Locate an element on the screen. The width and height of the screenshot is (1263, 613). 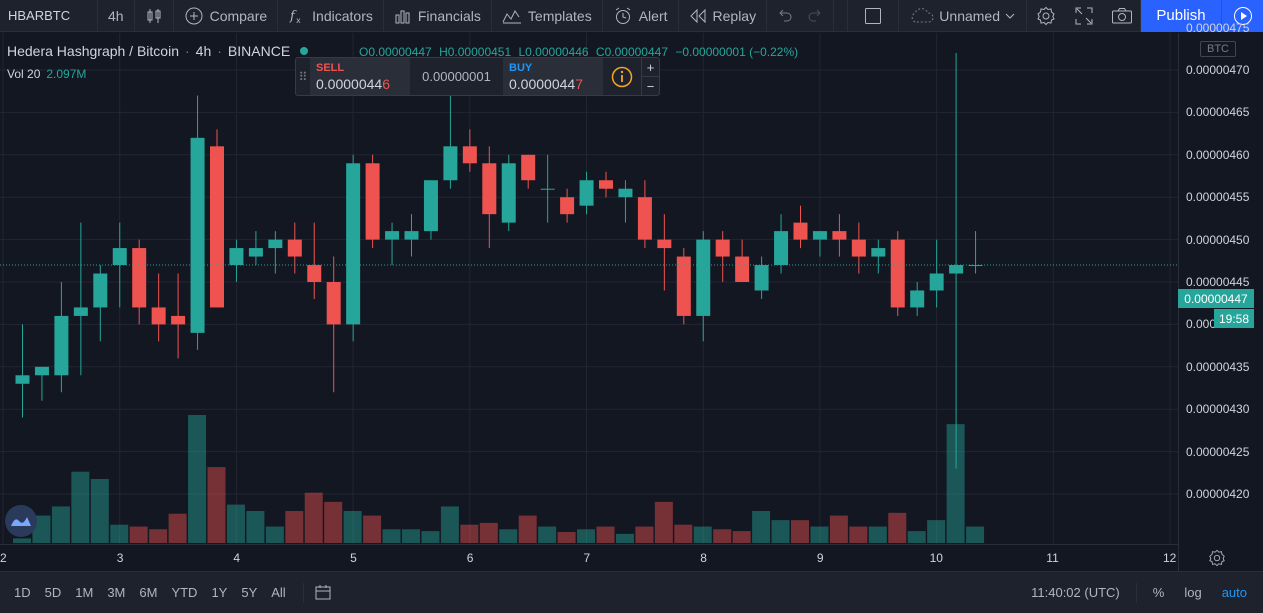
symbol-label: HBARBTC is located at coordinates (39, 15).